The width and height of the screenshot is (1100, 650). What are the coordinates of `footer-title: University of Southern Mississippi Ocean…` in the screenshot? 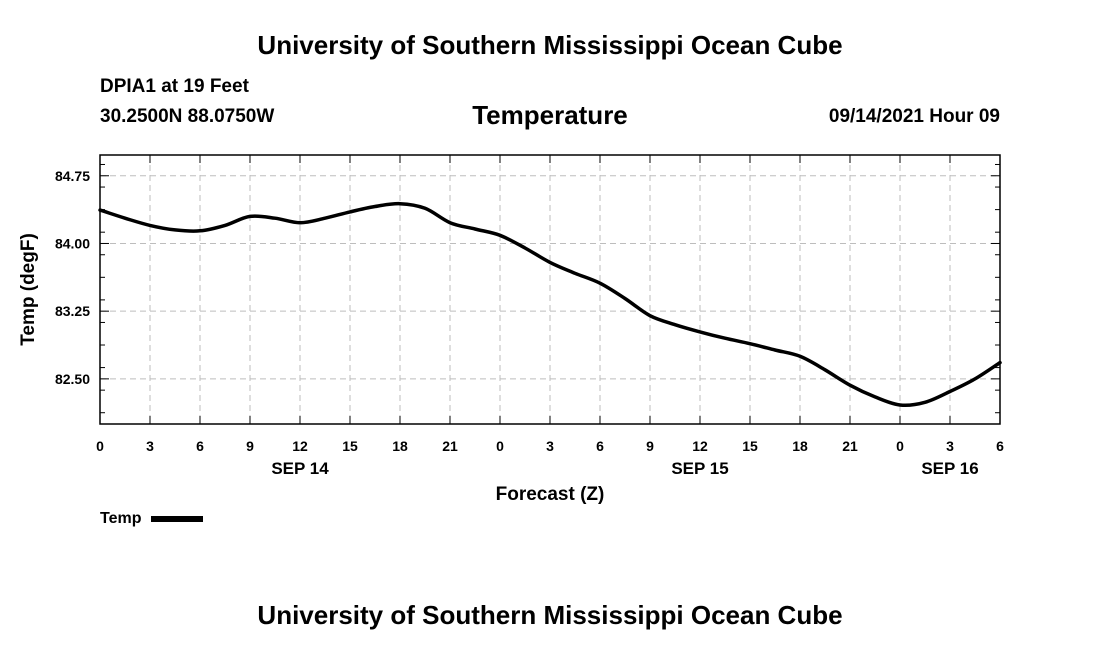 It's located at (550, 615).